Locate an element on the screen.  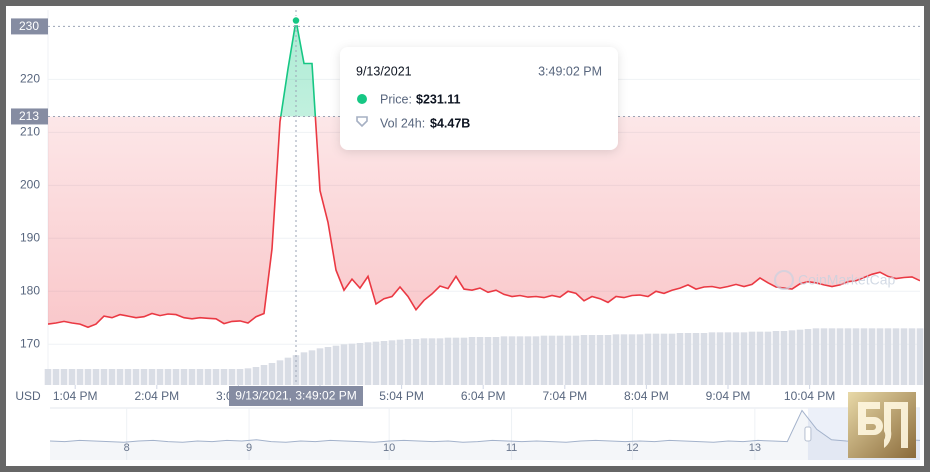
crosshair-y-box is located at coordinates (29, 26).